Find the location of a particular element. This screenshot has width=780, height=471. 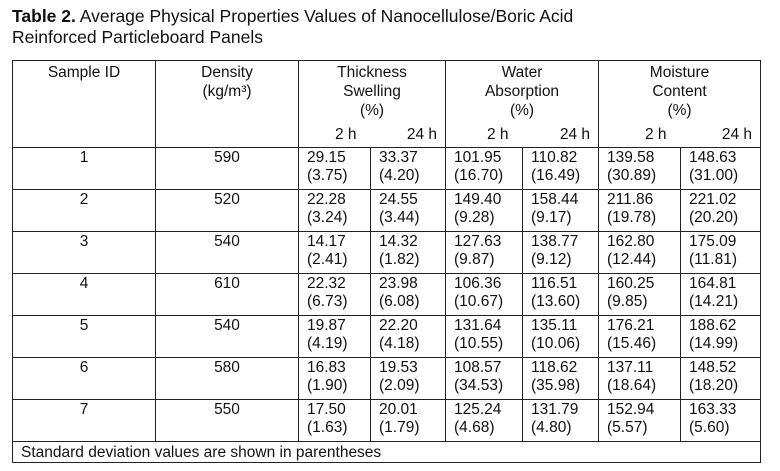

value-line: (11.81) is located at coordinates (713, 259).